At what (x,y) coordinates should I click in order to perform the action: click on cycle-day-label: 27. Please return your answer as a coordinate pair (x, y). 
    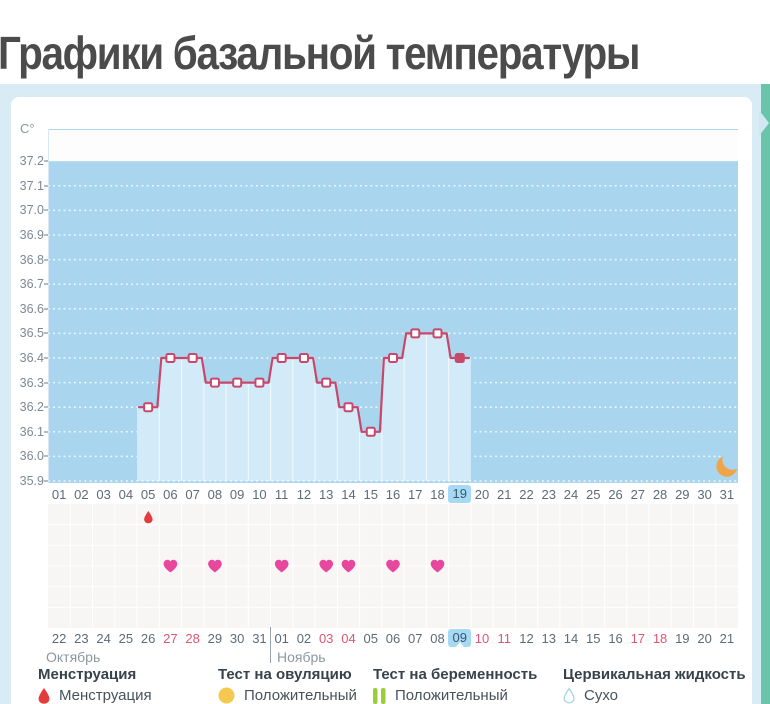
    Looking at the image, I should click on (638, 494).